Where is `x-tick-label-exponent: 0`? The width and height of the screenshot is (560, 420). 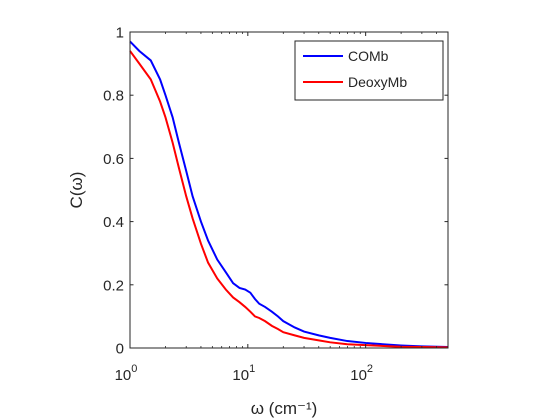 x-tick-label-exponent: 0 is located at coordinates (134, 369).